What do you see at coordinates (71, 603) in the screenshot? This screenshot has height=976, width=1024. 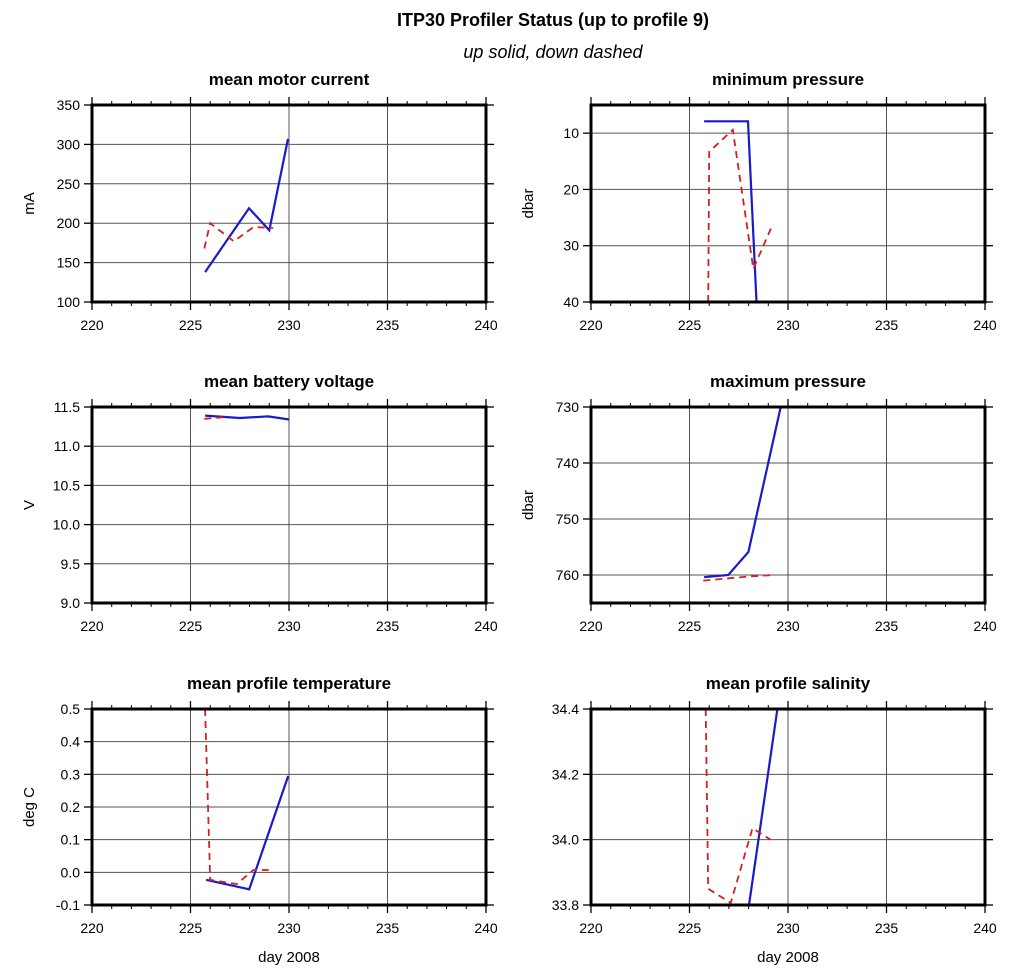 I see `y-tick-label: 9.0` at bounding box center [71, 603].